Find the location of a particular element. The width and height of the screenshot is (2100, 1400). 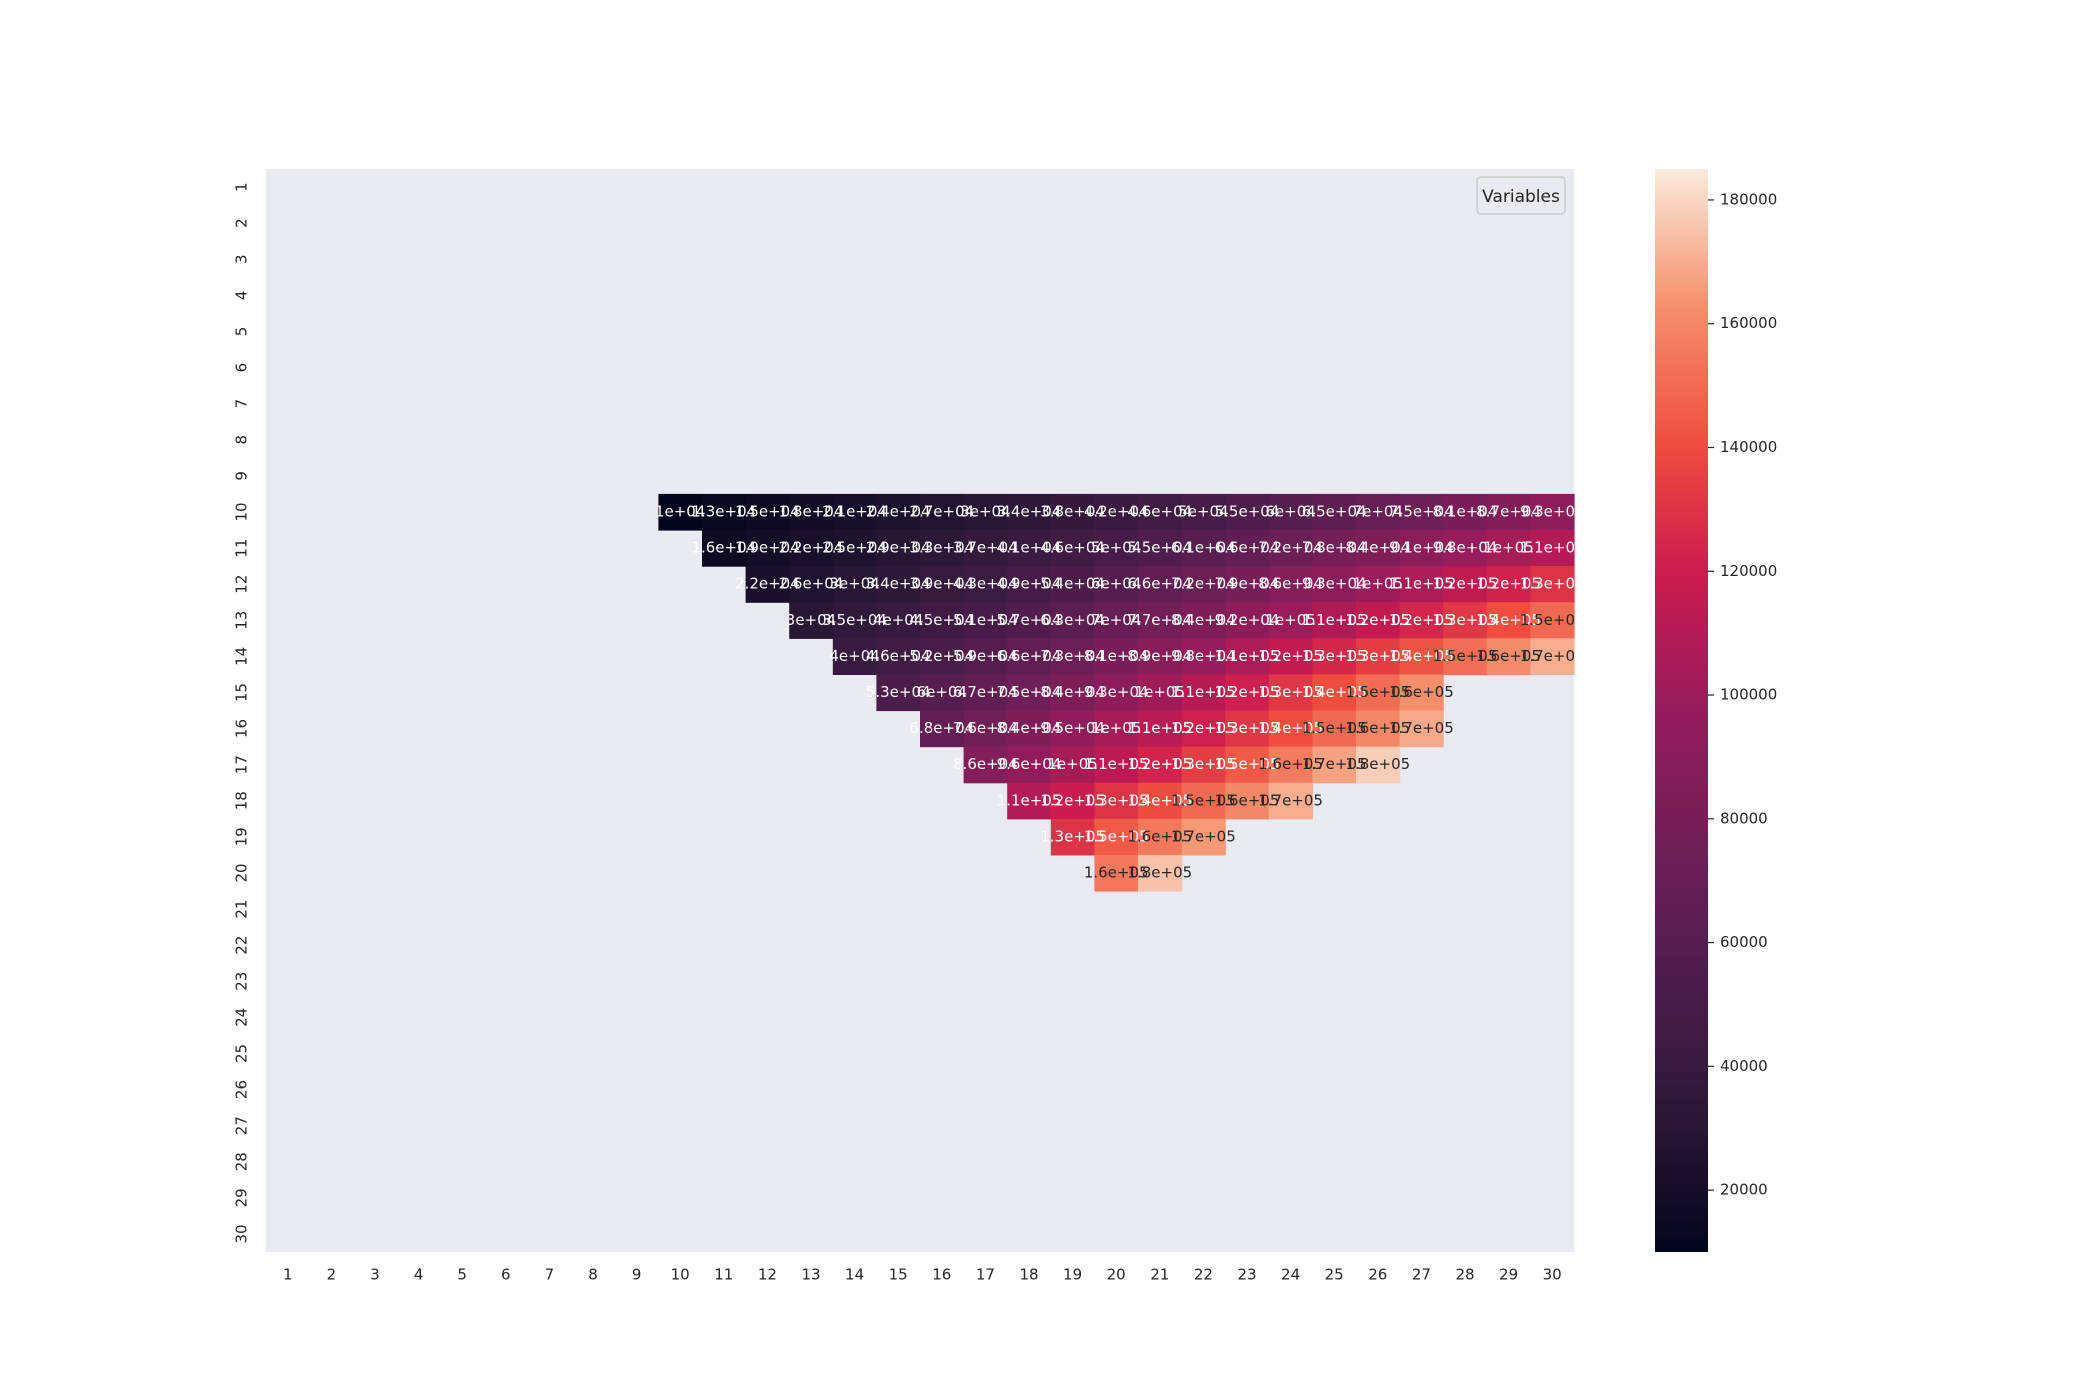

cell-value-label: 8.4e+04 is located at coordinates (1377, 548).